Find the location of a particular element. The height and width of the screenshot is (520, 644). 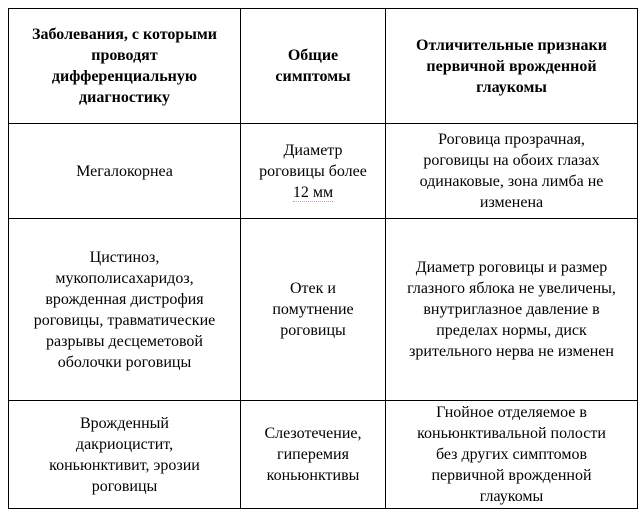

disease-cell: Мегалокорнеа is located at coordinates (124, 171).